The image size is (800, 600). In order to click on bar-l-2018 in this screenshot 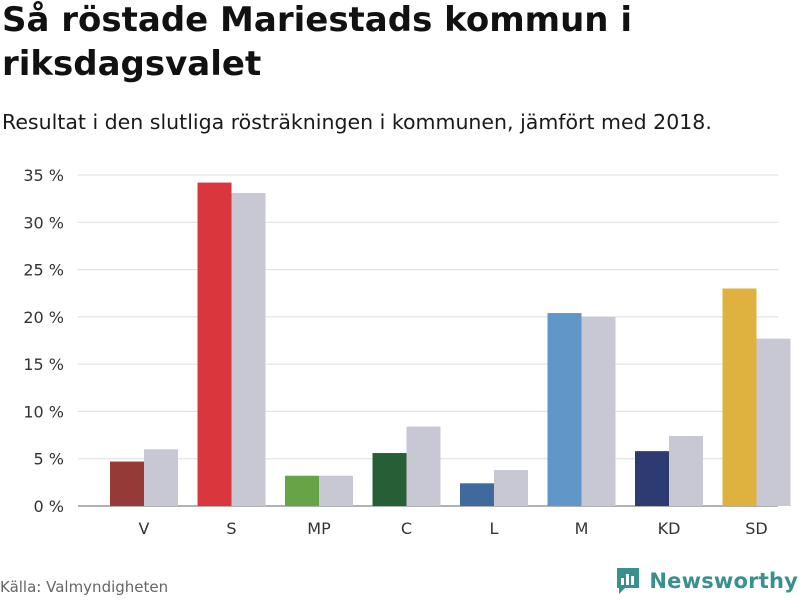, I will do `click(511, 488)`.